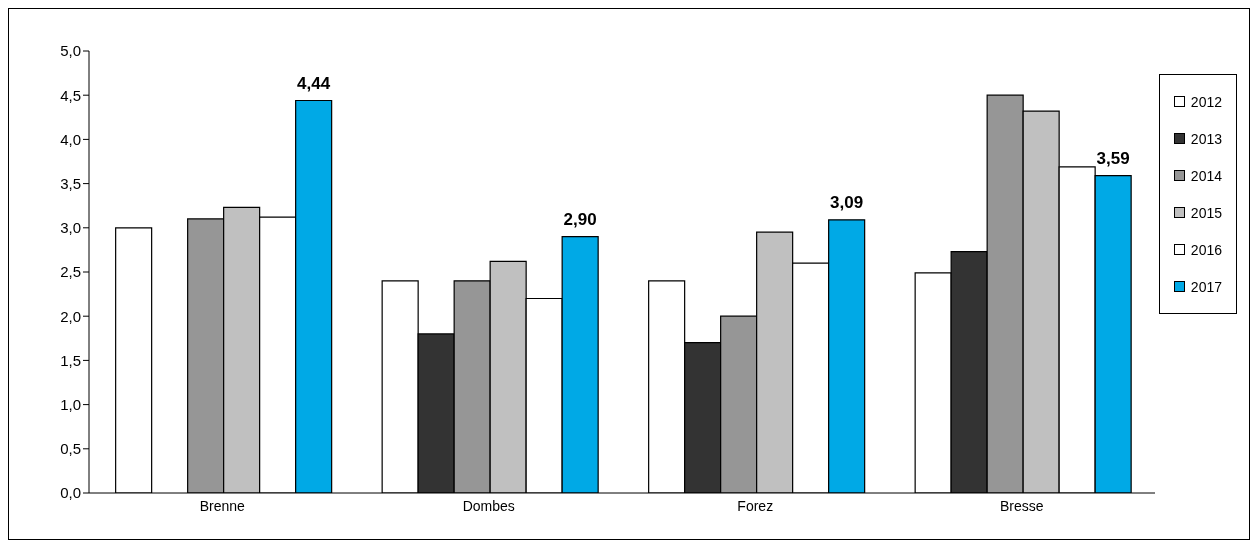 Image resolution: width=1260 pixels, height=550 pixels. What do you see at coordinates (1206, 212) in the screenshot?
I see `legend-label: 2015` at bounding box center [1206, 212].